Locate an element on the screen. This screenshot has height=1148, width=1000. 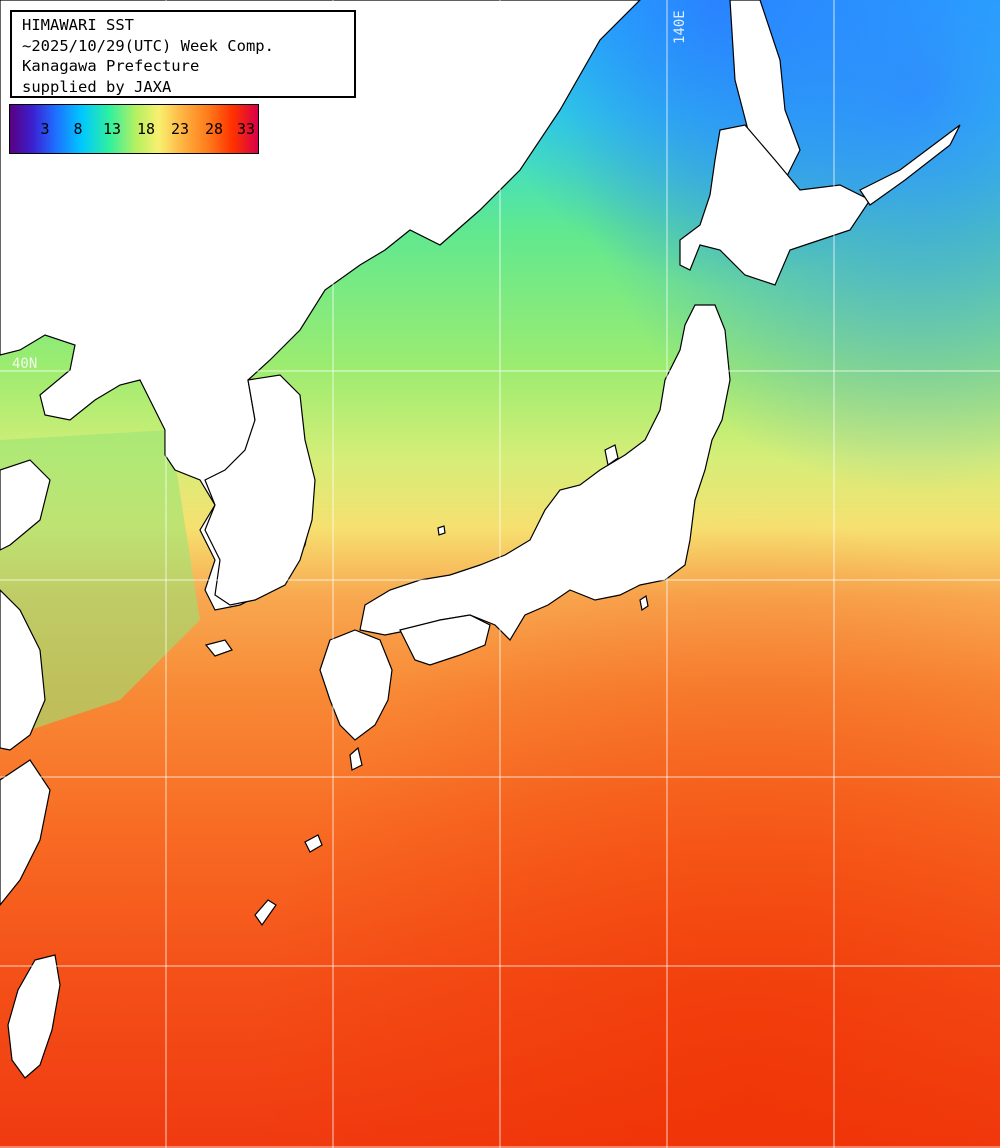
legend-tick: 13 is located at coordinates (112, 129).